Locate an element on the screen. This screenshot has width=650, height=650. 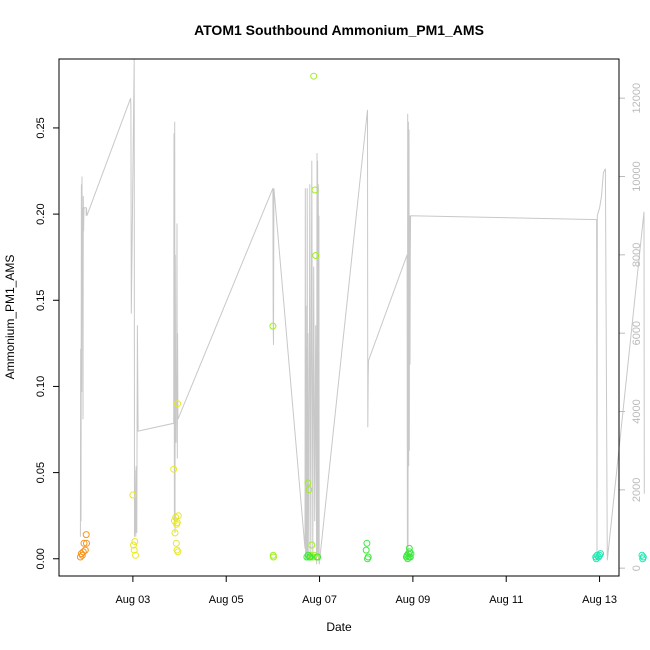
x-tick-label: Aug 13 is located at coordinates (599, 600).